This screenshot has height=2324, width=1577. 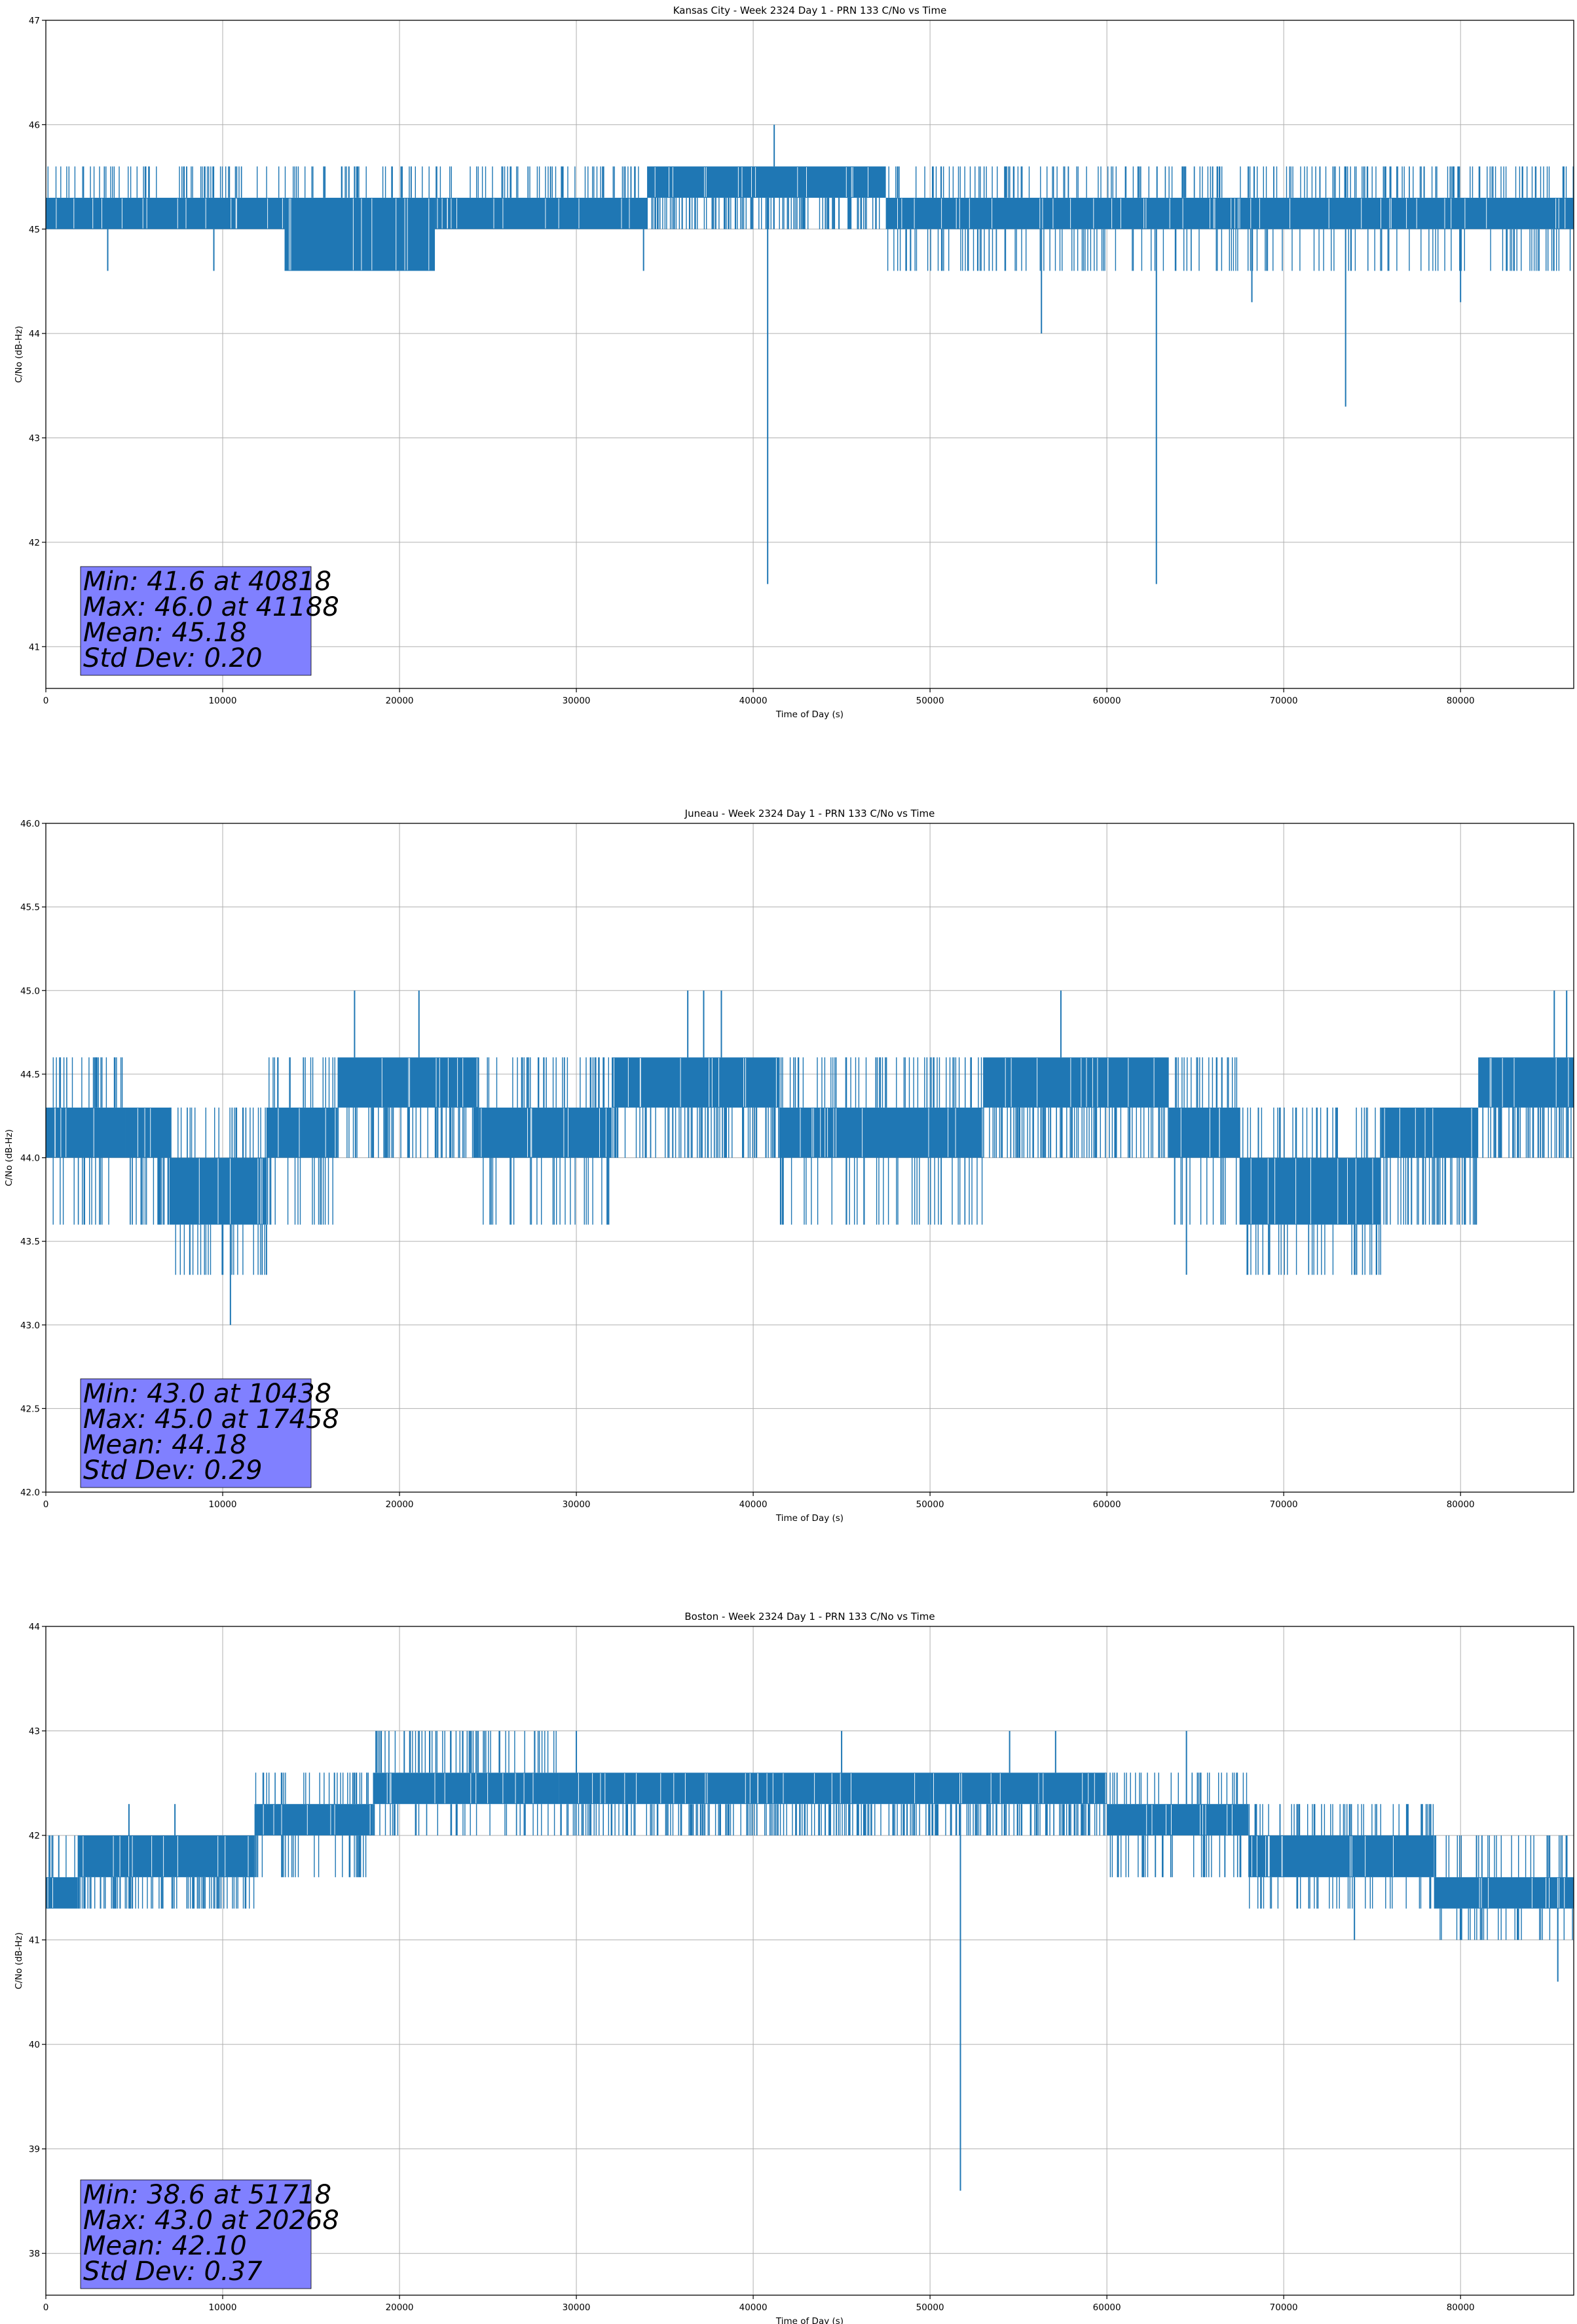 I want to click on boston-stats-line: Min: 38.6 at 51718, so click(x=207, y=2195).